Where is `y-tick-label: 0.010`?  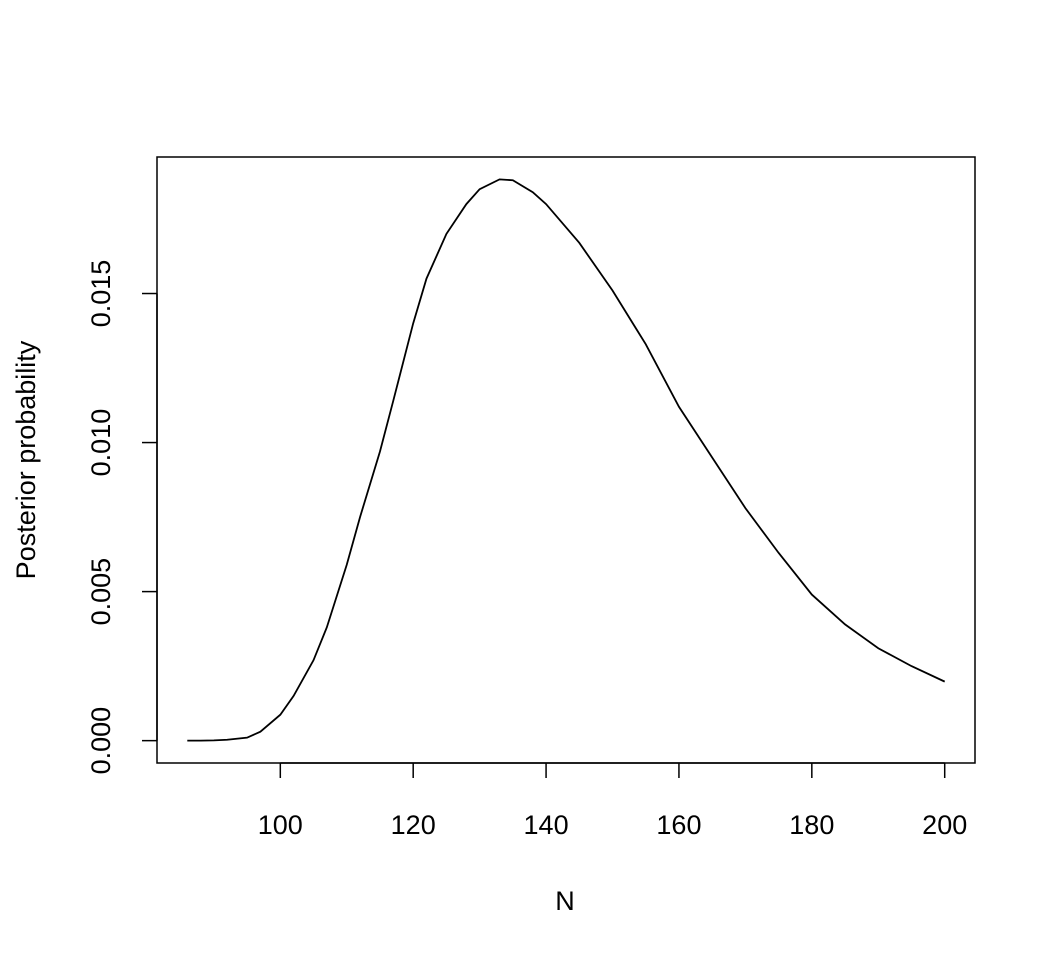
y-tick-label: 0.010 is located at coordinates (101, 443).